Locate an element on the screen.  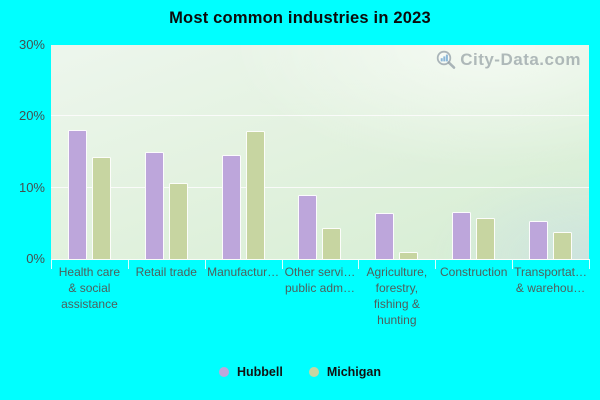
watermark-text: City-Data.com is located at coordinates (520, 59).